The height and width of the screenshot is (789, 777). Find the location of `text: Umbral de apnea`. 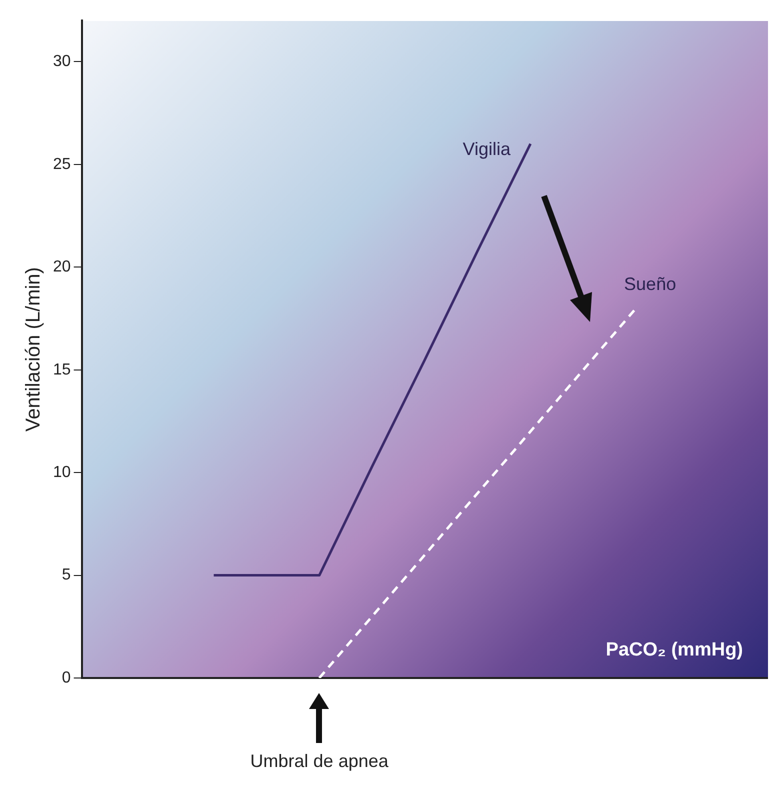

text: Umbral de apnea is located at coordinates (320, 760).